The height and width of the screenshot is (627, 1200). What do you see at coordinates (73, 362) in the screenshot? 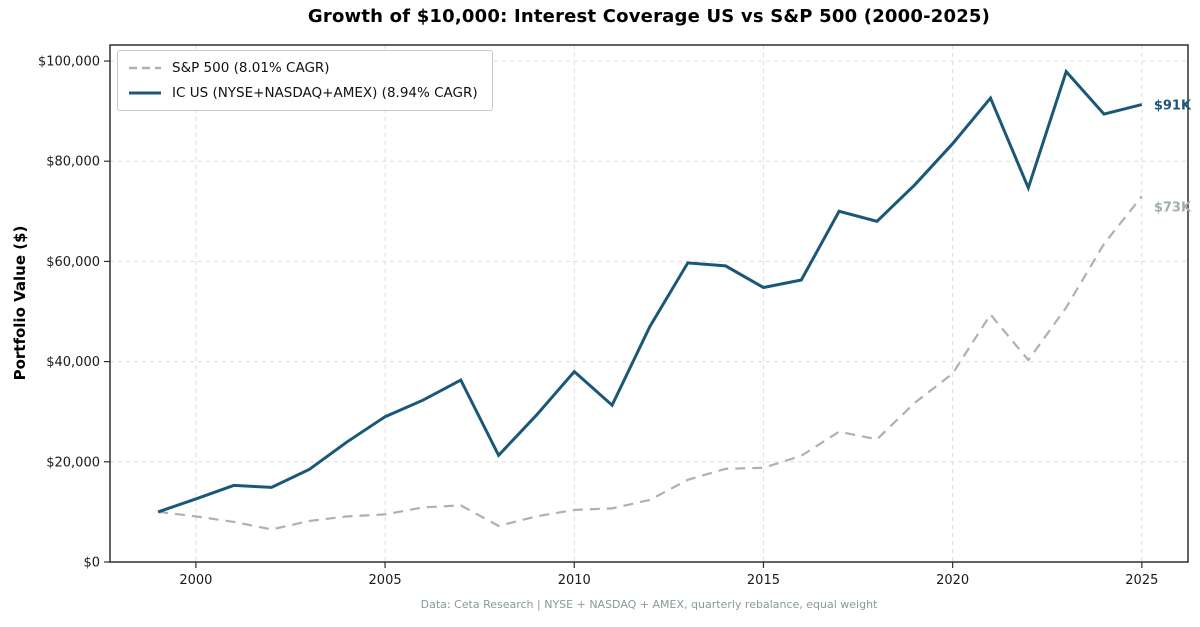
I see `y-tick-label: $40,000` at bounding box center [73, 362].